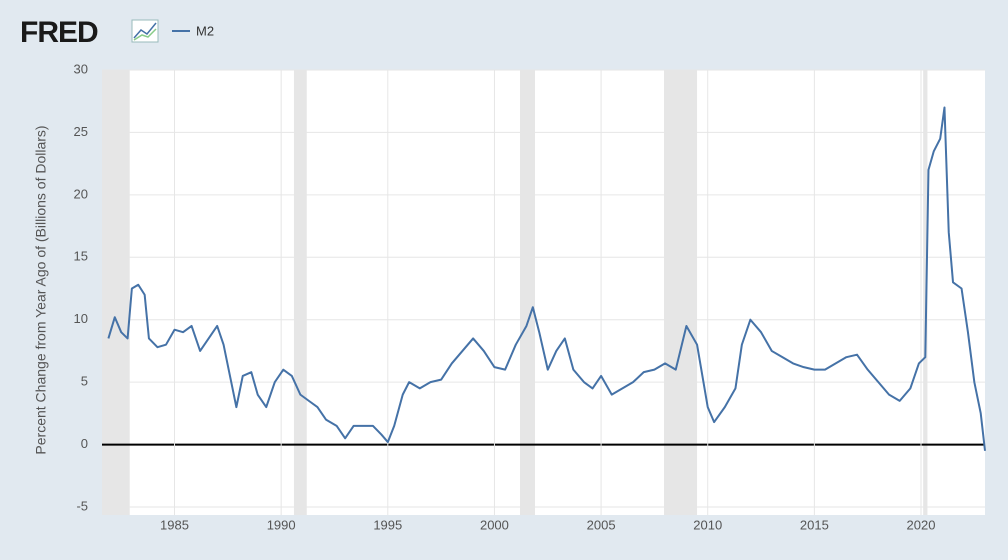 The height and width of the screenshot is (560, 1008). I want to click on y-tick-label: 20, so click(81, 193).